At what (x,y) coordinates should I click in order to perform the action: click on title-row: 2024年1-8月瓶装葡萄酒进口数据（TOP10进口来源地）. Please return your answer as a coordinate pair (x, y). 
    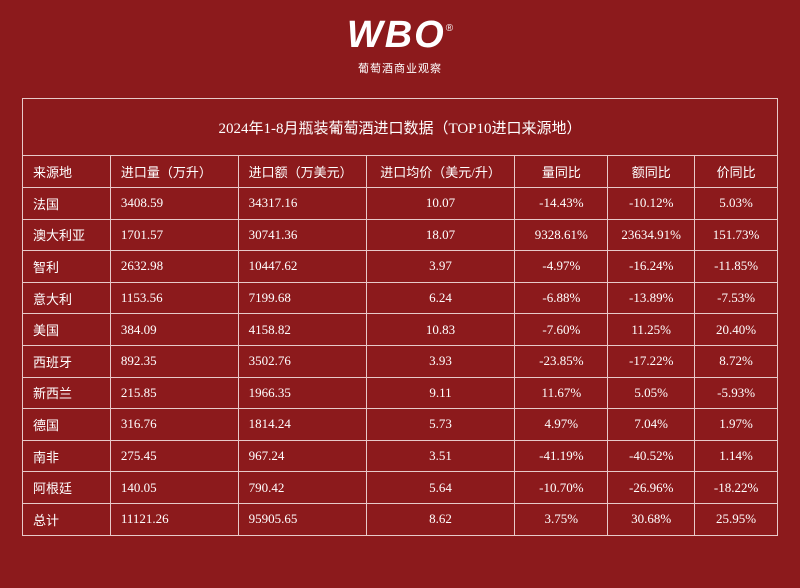
    Looking at the image, I should click on (400, 127).